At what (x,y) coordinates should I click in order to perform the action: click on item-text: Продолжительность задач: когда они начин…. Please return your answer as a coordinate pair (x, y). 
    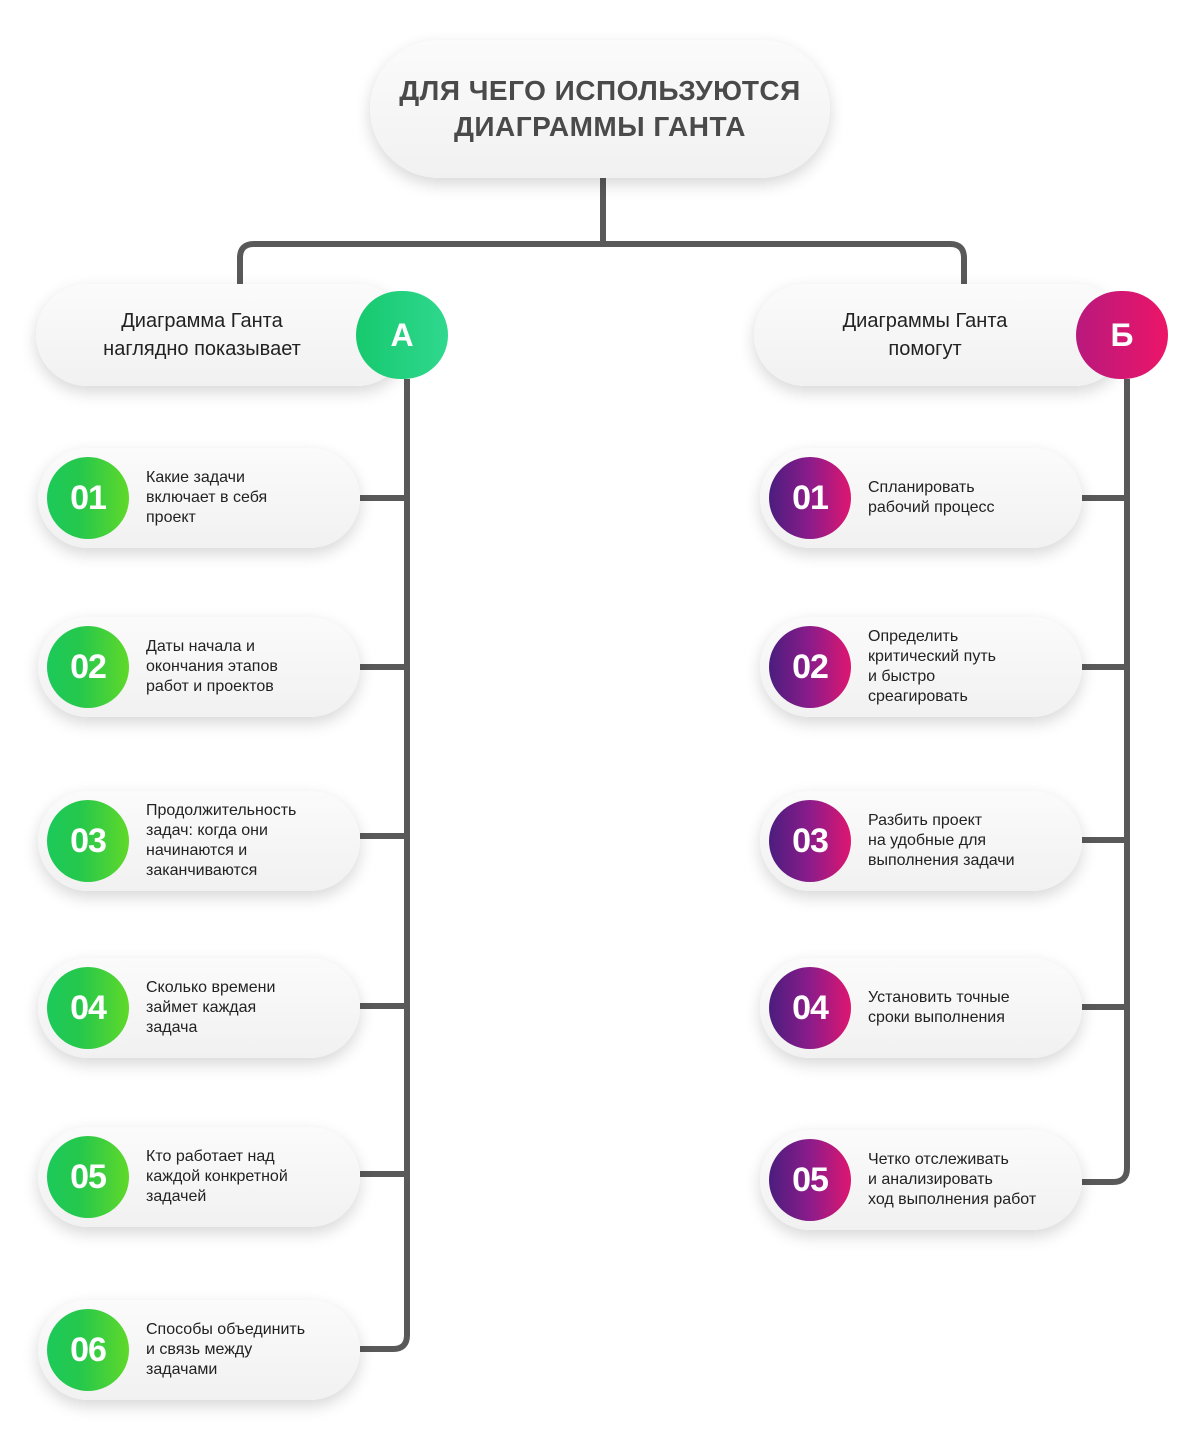
    Looking at the image, I should click on (221, 841).